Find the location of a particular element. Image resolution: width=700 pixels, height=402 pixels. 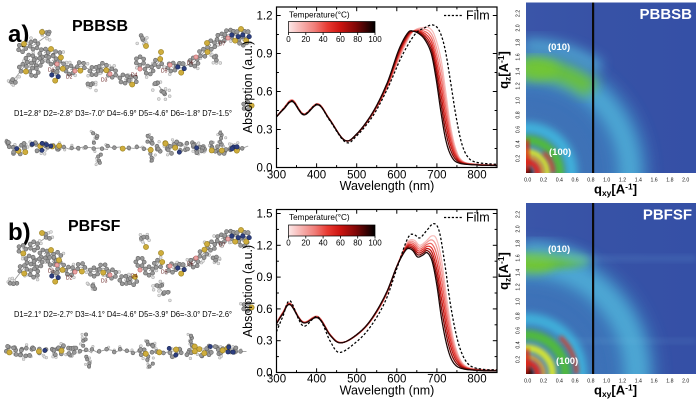

svg-text: b) is located at coordinates (19, 232).